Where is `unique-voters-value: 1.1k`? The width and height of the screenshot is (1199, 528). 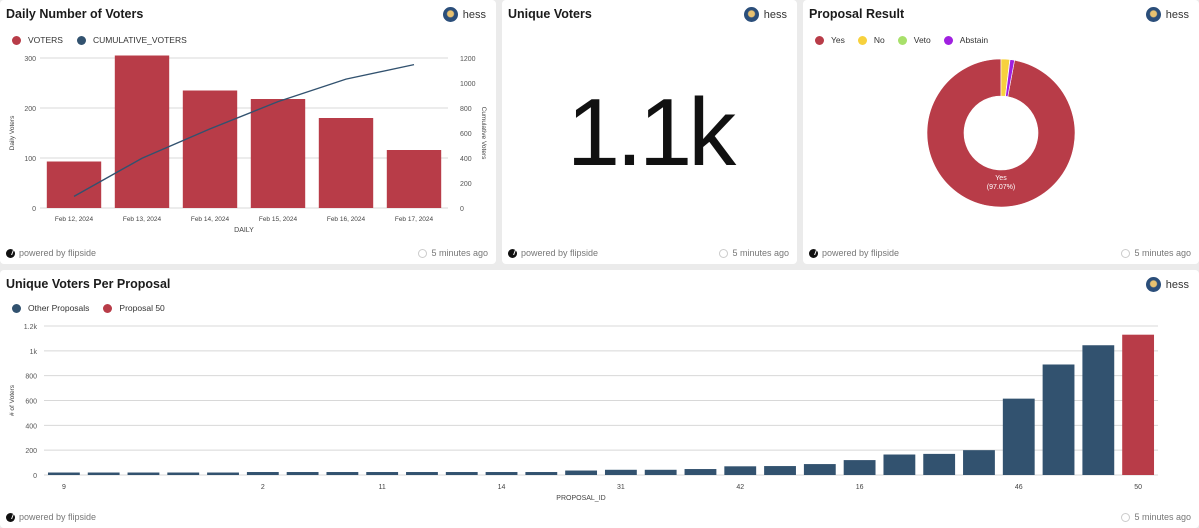
unique-voters-value: 1.1k is located at coordinates (651, 132).